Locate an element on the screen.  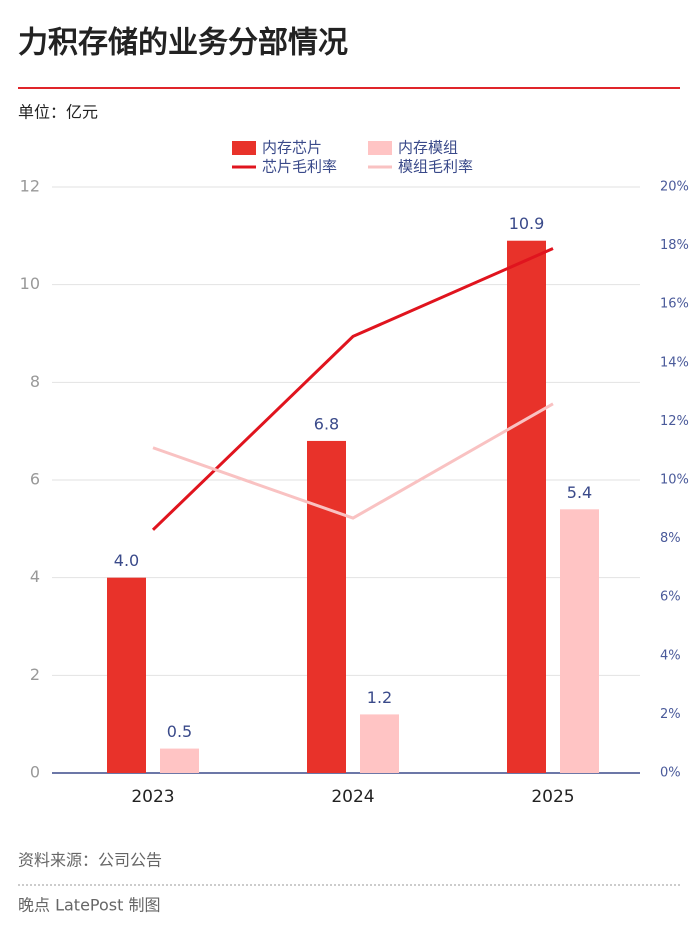
y-tick-label: 12 is located at coordinates (30, 186).